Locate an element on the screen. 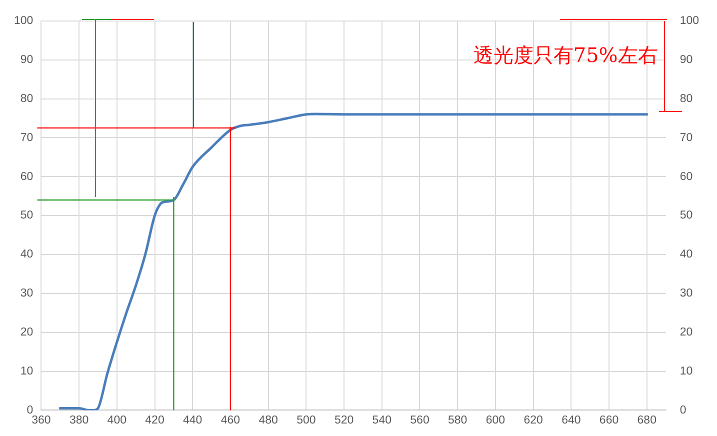 This screenshot has width=717, height=436. y2-tick-label: 0 is located at coordinates (683, 410).